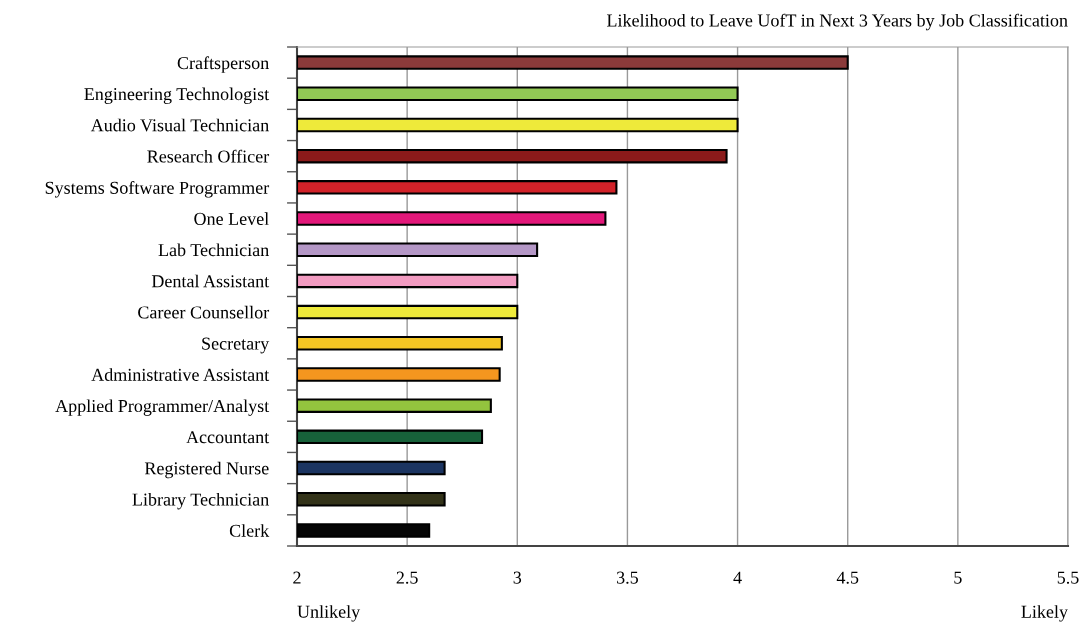 The width and height of the screenshot is (1092, 624). I want to click on y-tick-label: Systems Software Programmer, so click(157, 189).